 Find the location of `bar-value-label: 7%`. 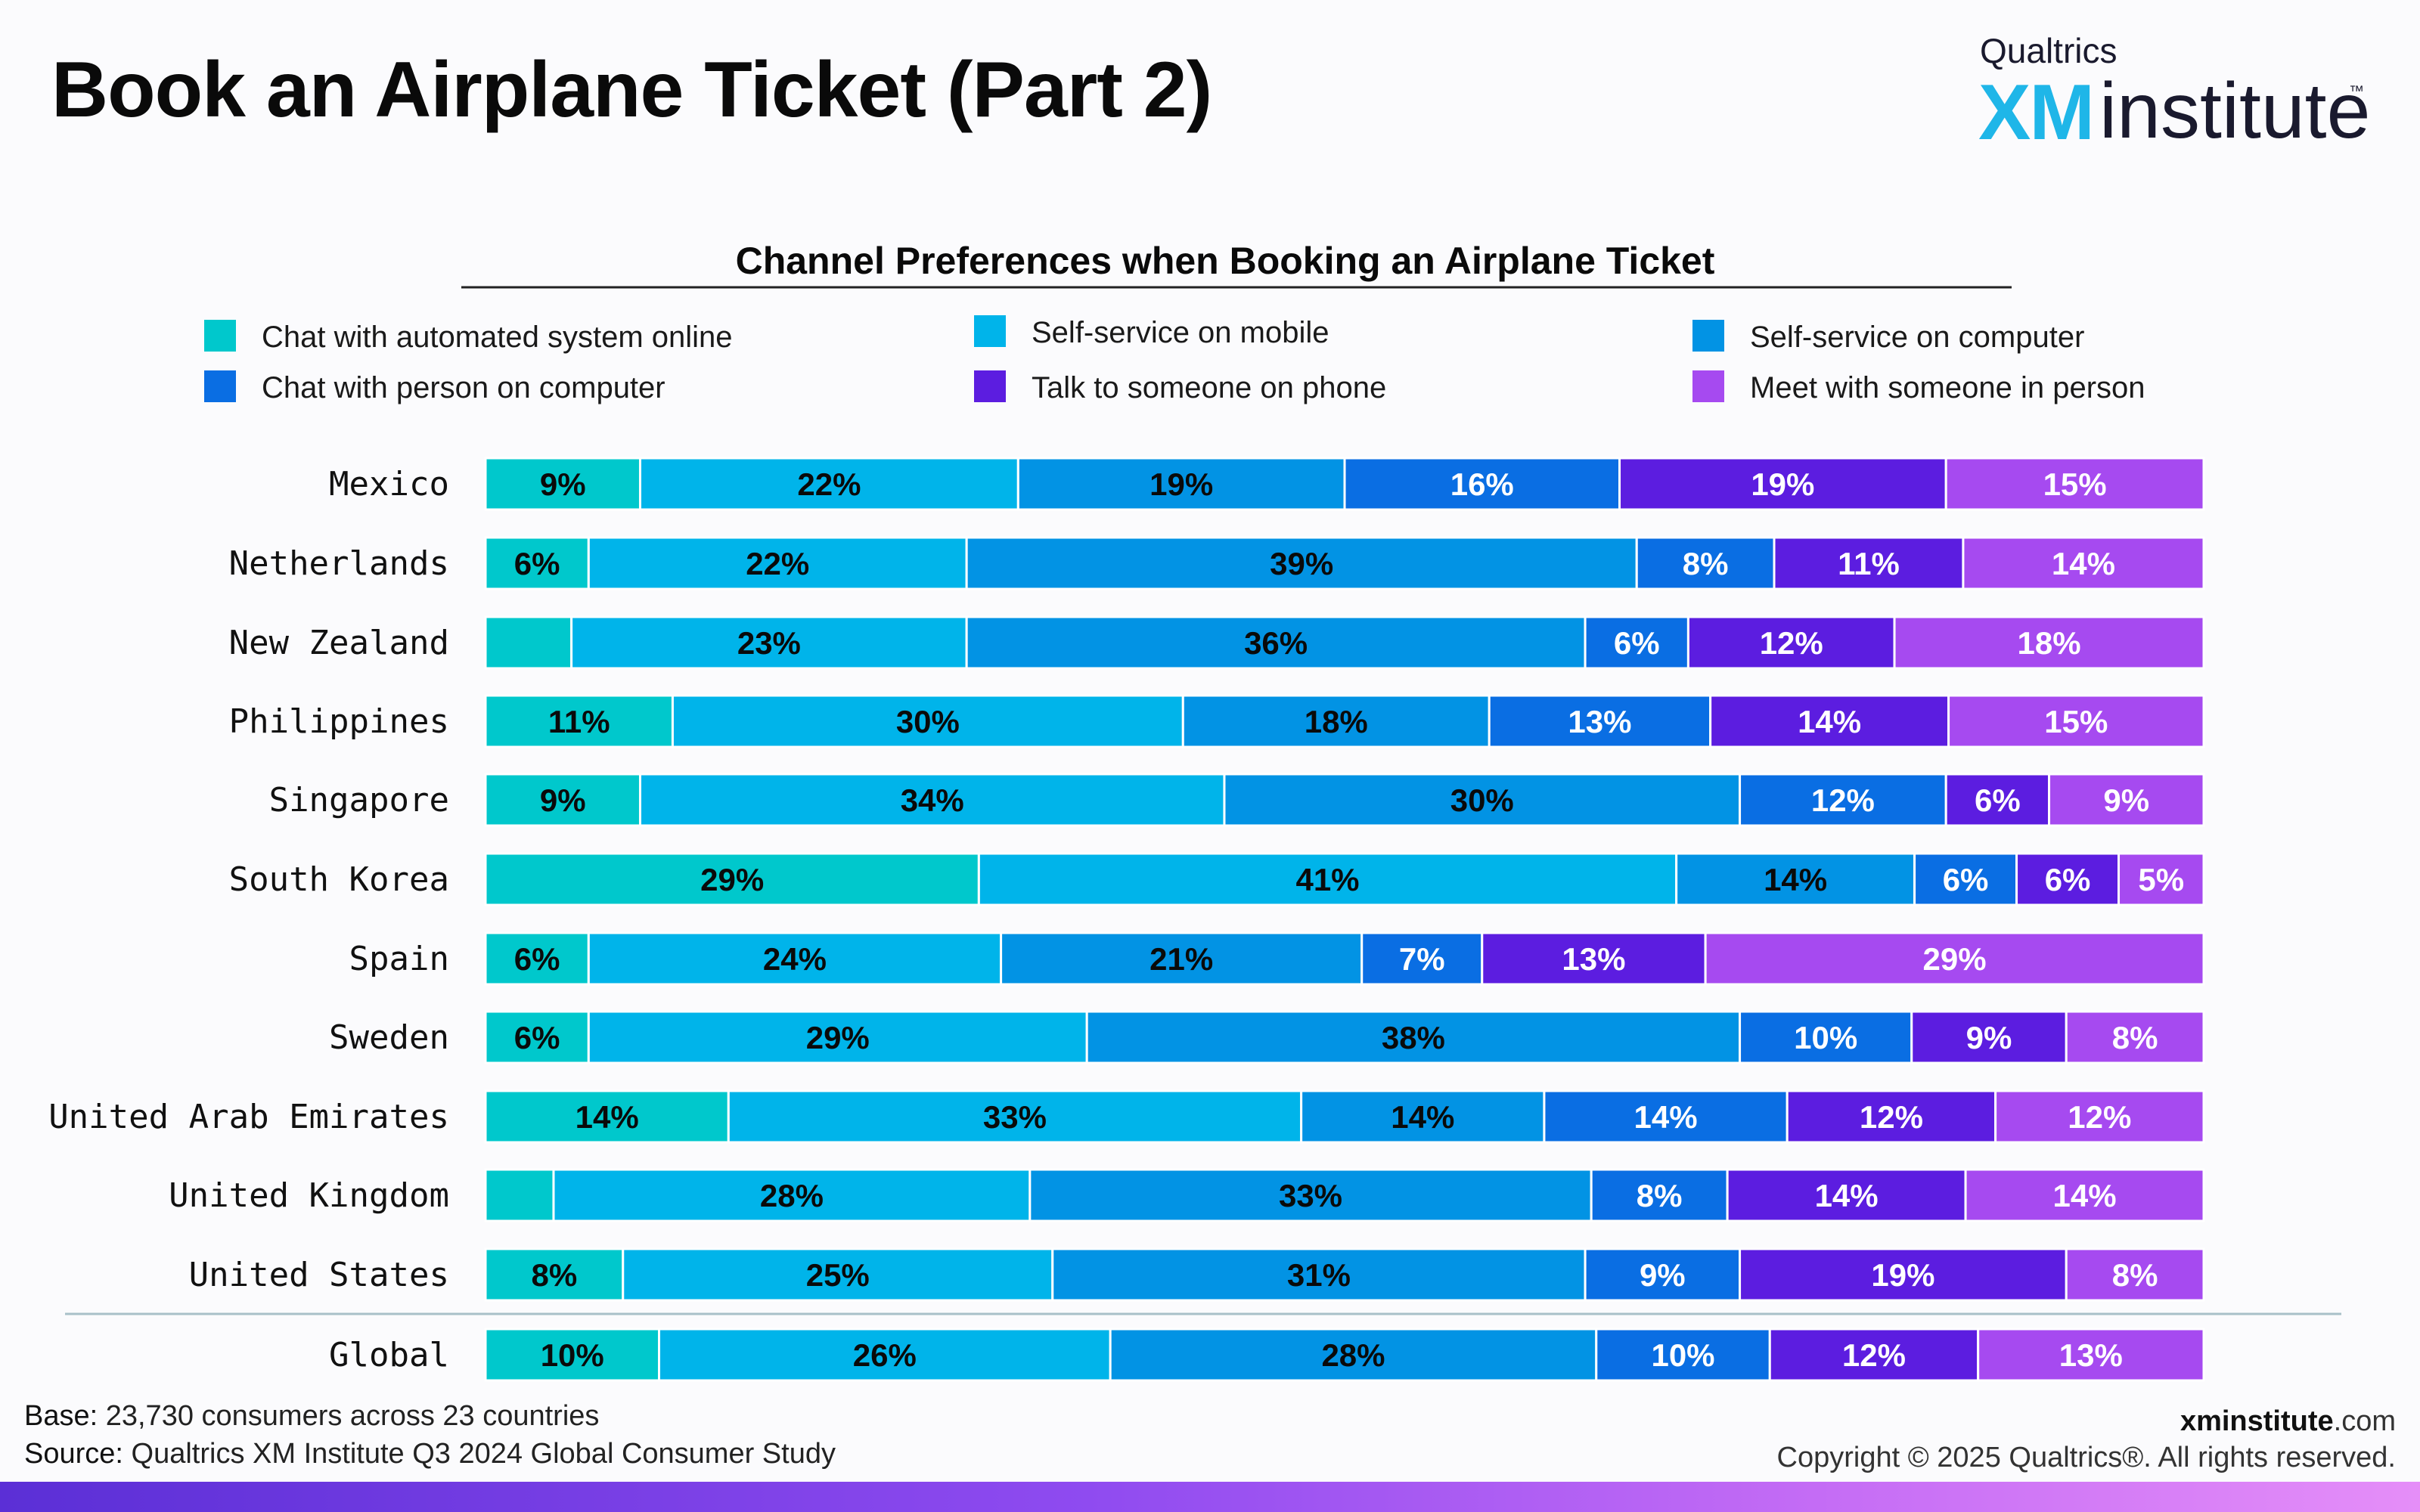

bar-value-label: 7% is located at coordinates (1422, 959).